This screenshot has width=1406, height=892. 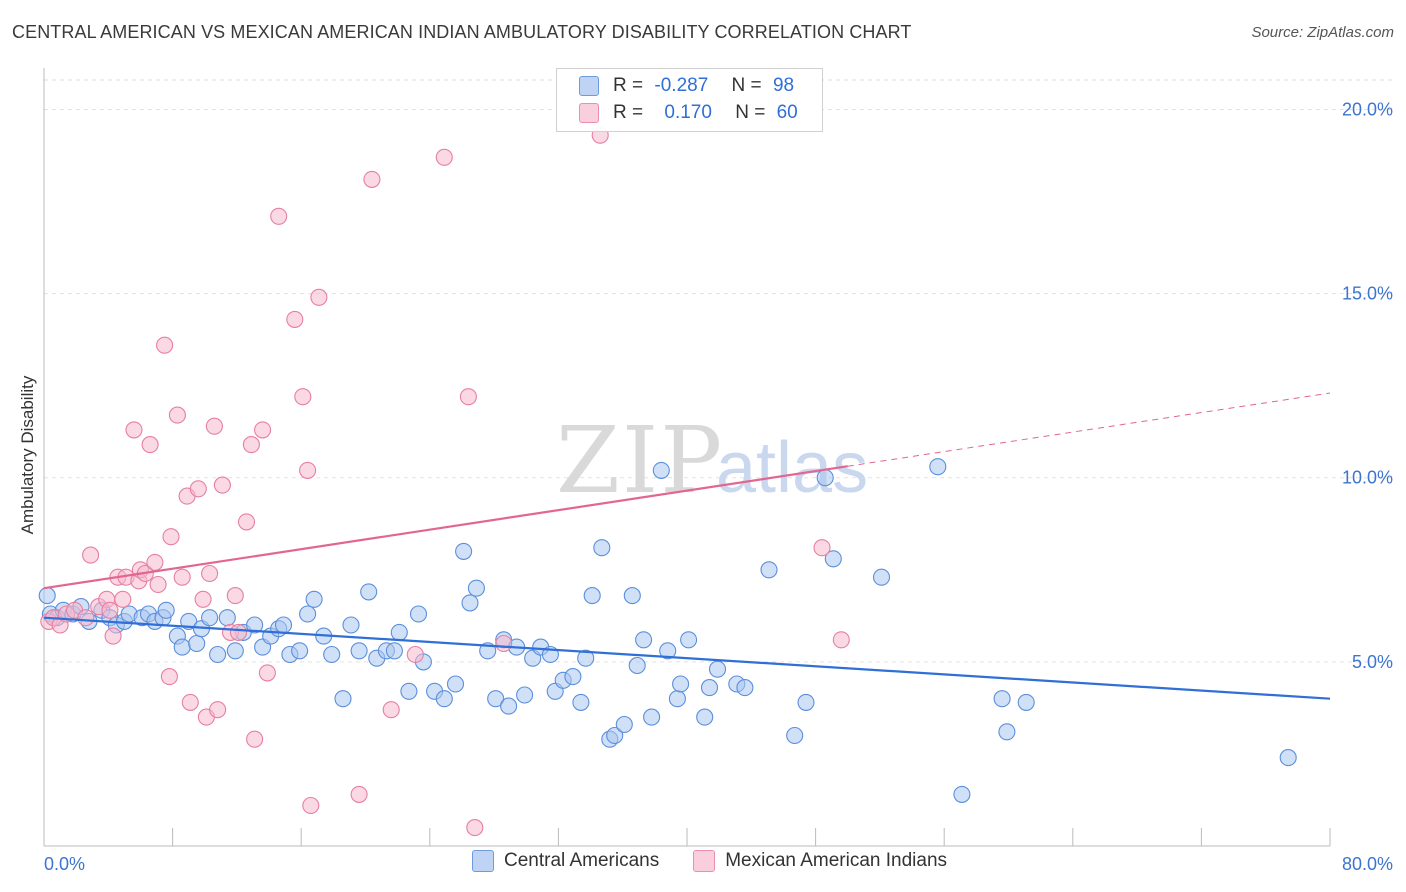 I want to click on legend-swatch-pink, so click(x=704, y=861).